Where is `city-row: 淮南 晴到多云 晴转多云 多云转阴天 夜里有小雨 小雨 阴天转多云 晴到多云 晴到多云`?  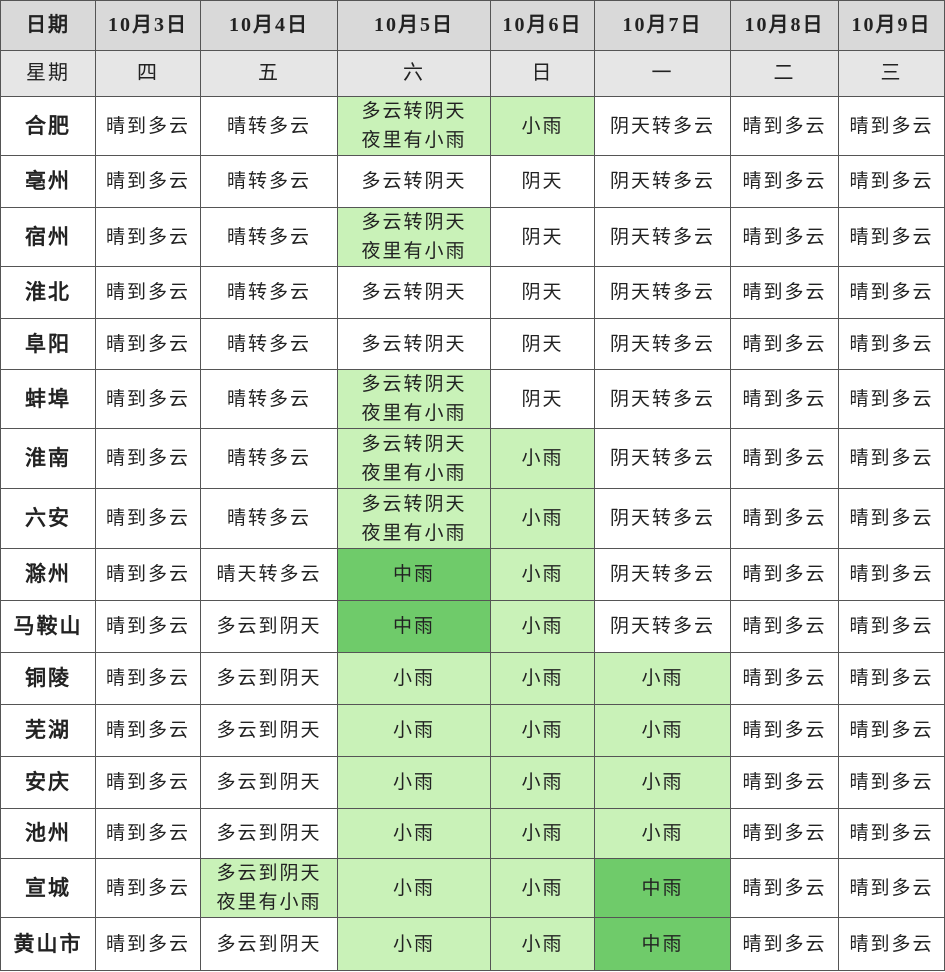
city-row: 淮南 晴到多云 晴转多云 多云转阴天 夜里有小雨 小雨 阴天转多云 晴到多云 晴到多云 is located at coordinates (472, 458).